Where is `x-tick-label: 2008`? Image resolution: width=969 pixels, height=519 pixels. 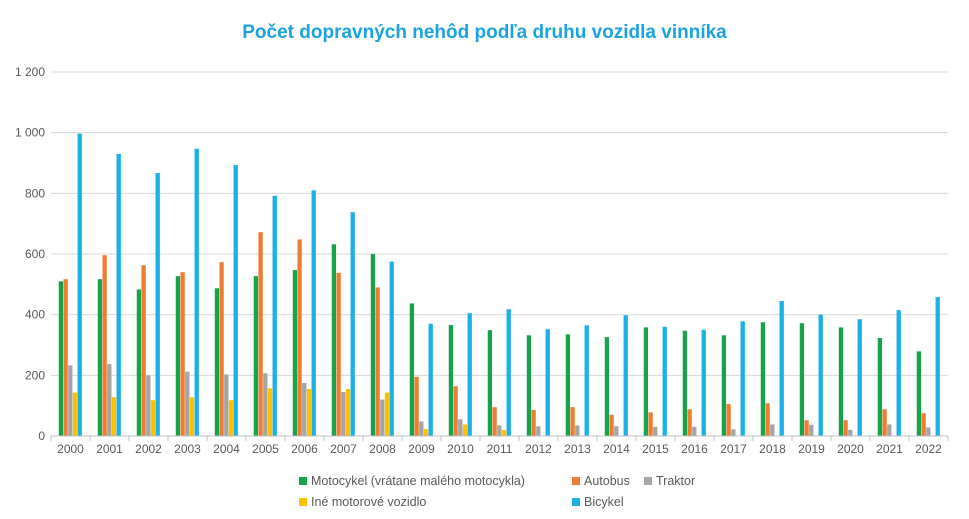 x-tick-label: 2008 is located at coordinates (382, 449).